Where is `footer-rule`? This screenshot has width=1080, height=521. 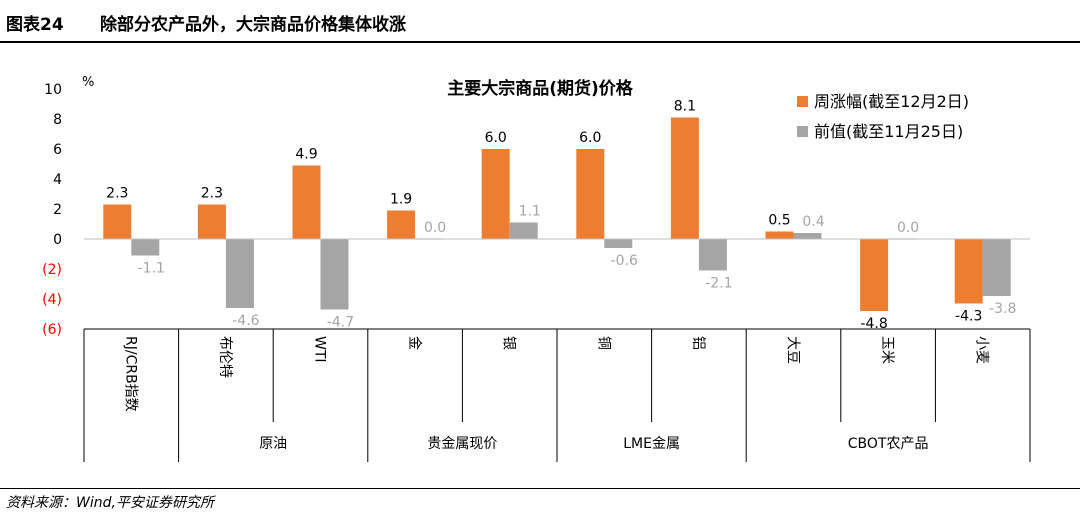
footer-rule is located at coordinates (540, 488).